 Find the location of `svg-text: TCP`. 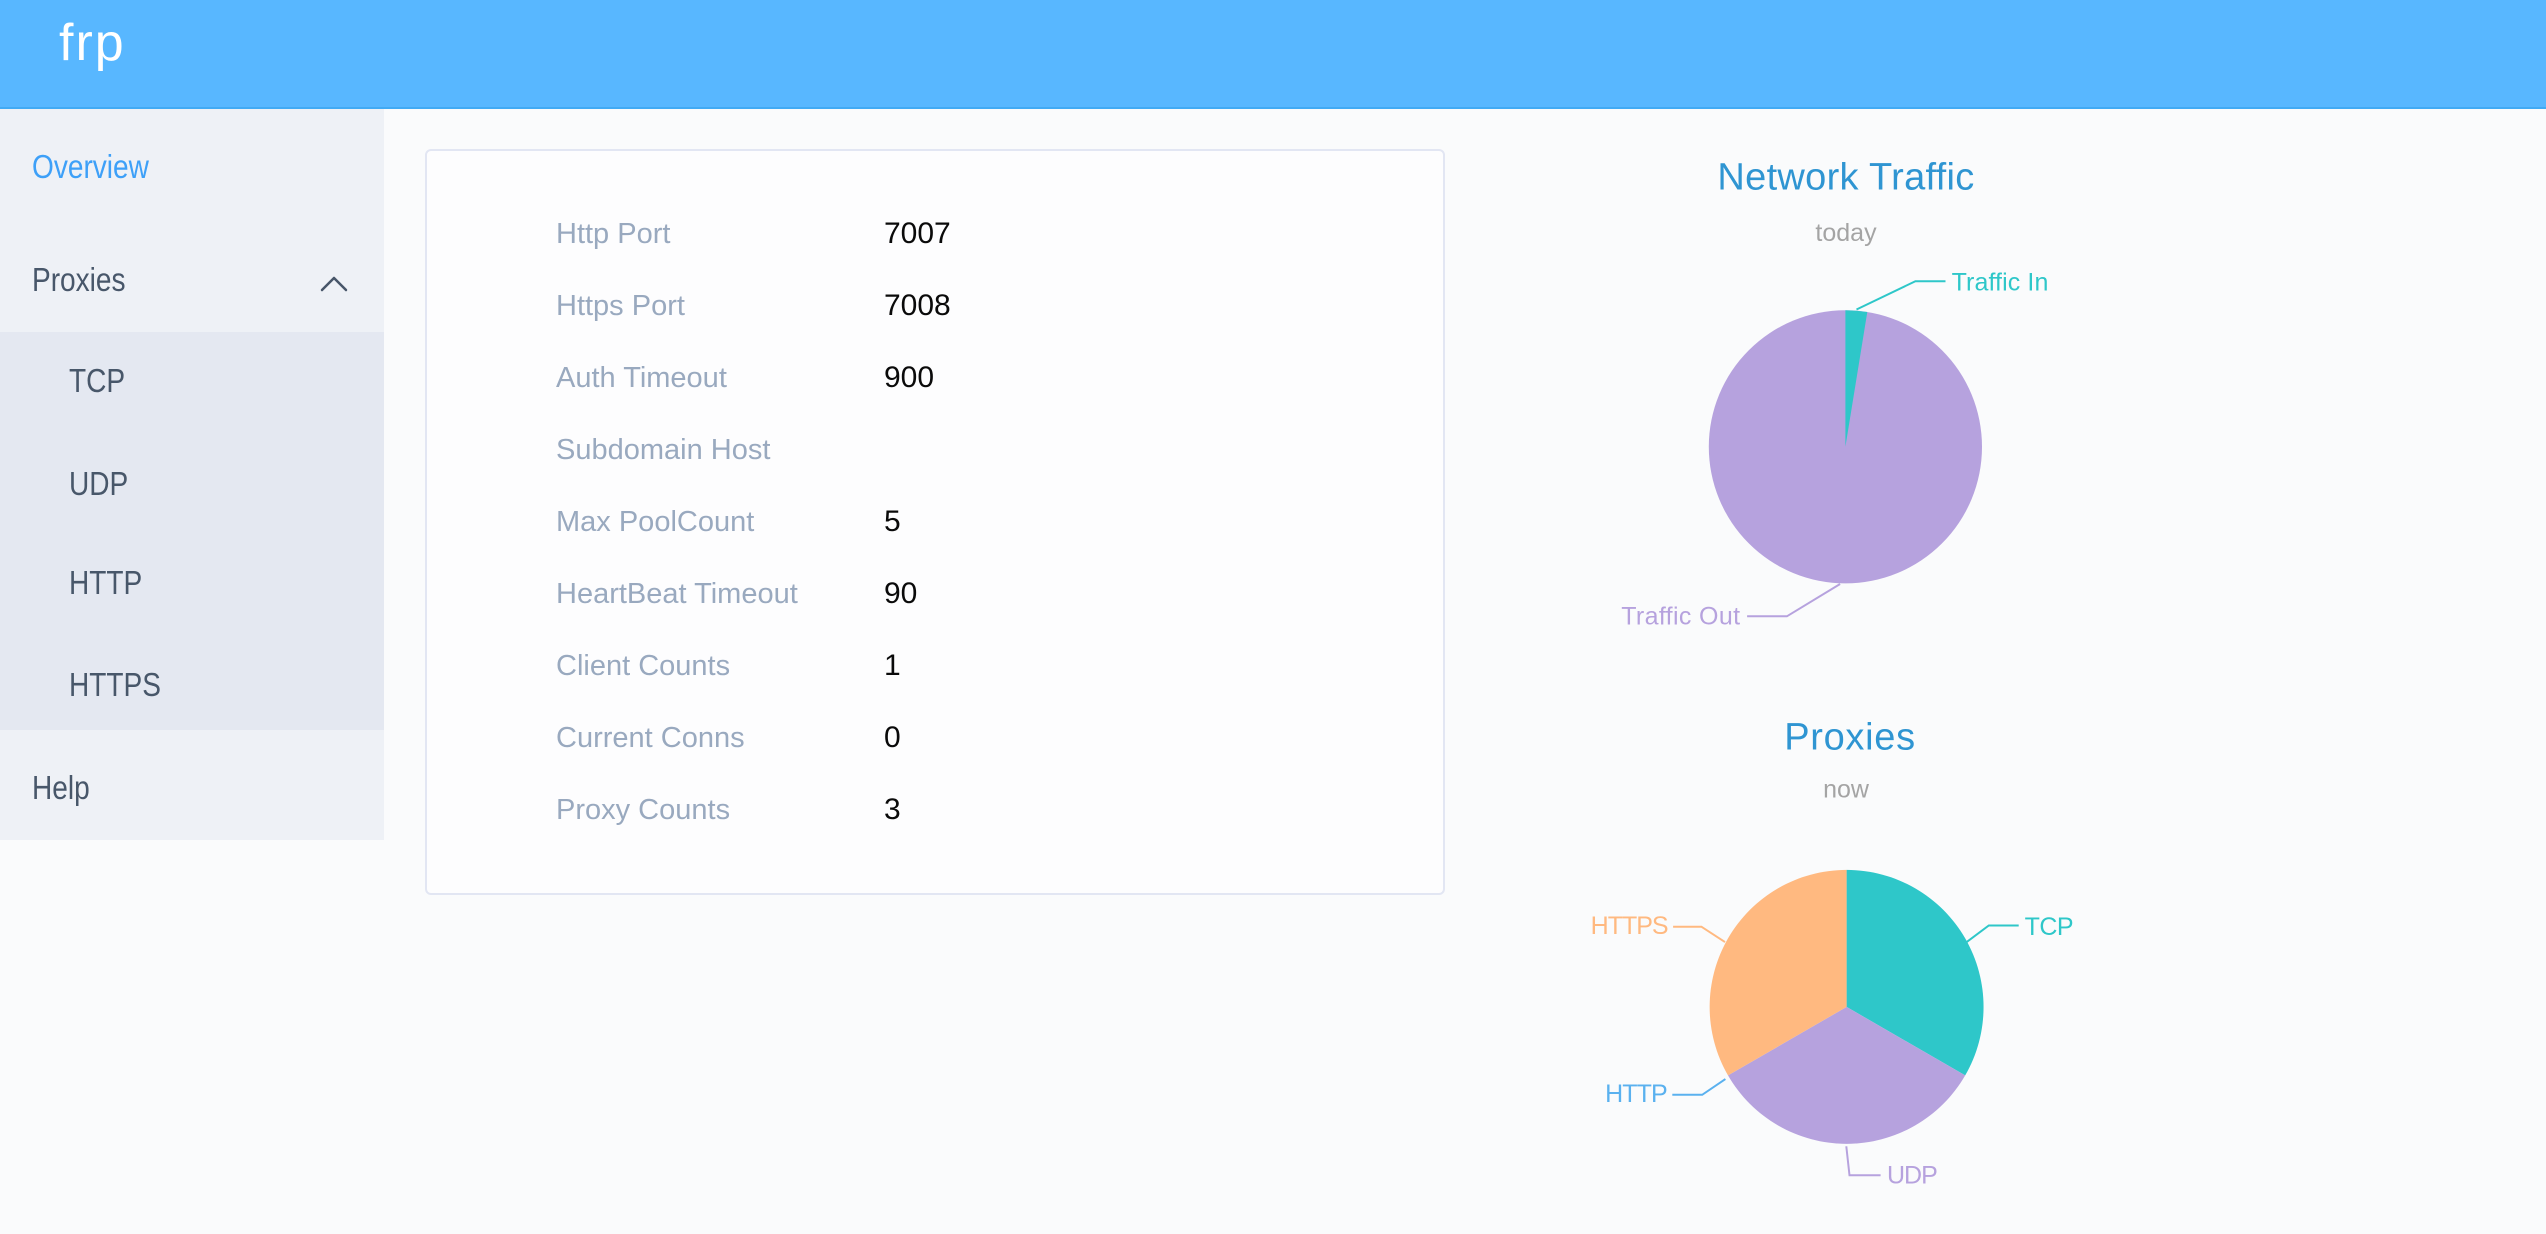

svg-text: TCP is located at coordinates (2049, 927).